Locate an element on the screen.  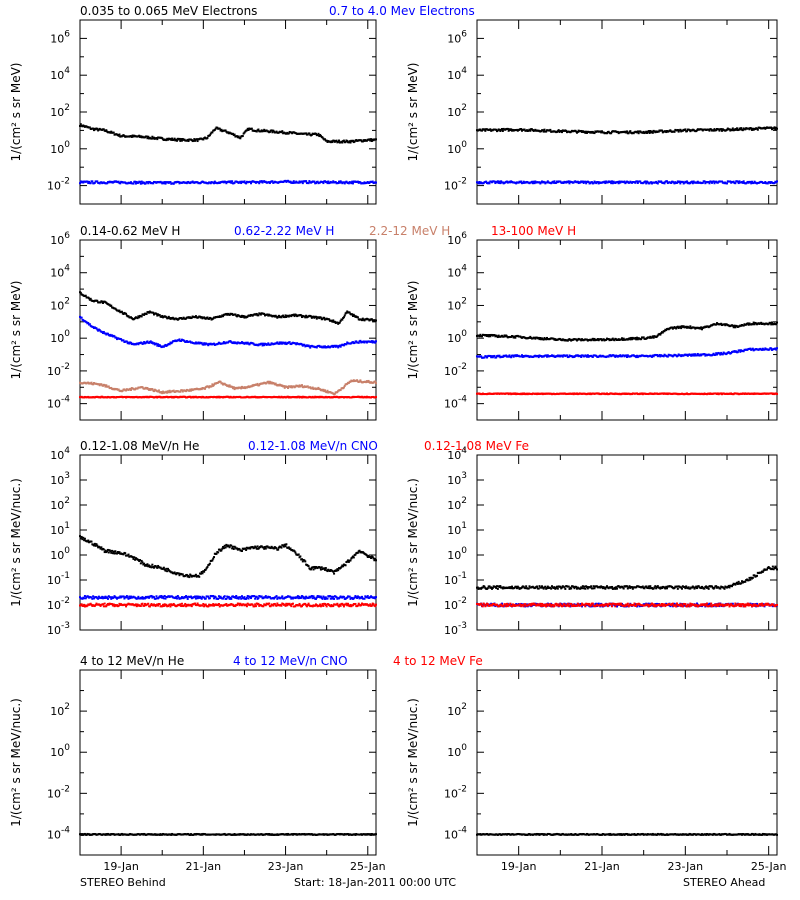
y-tick-label: 10⁰ is located at coordinates (60, 148).